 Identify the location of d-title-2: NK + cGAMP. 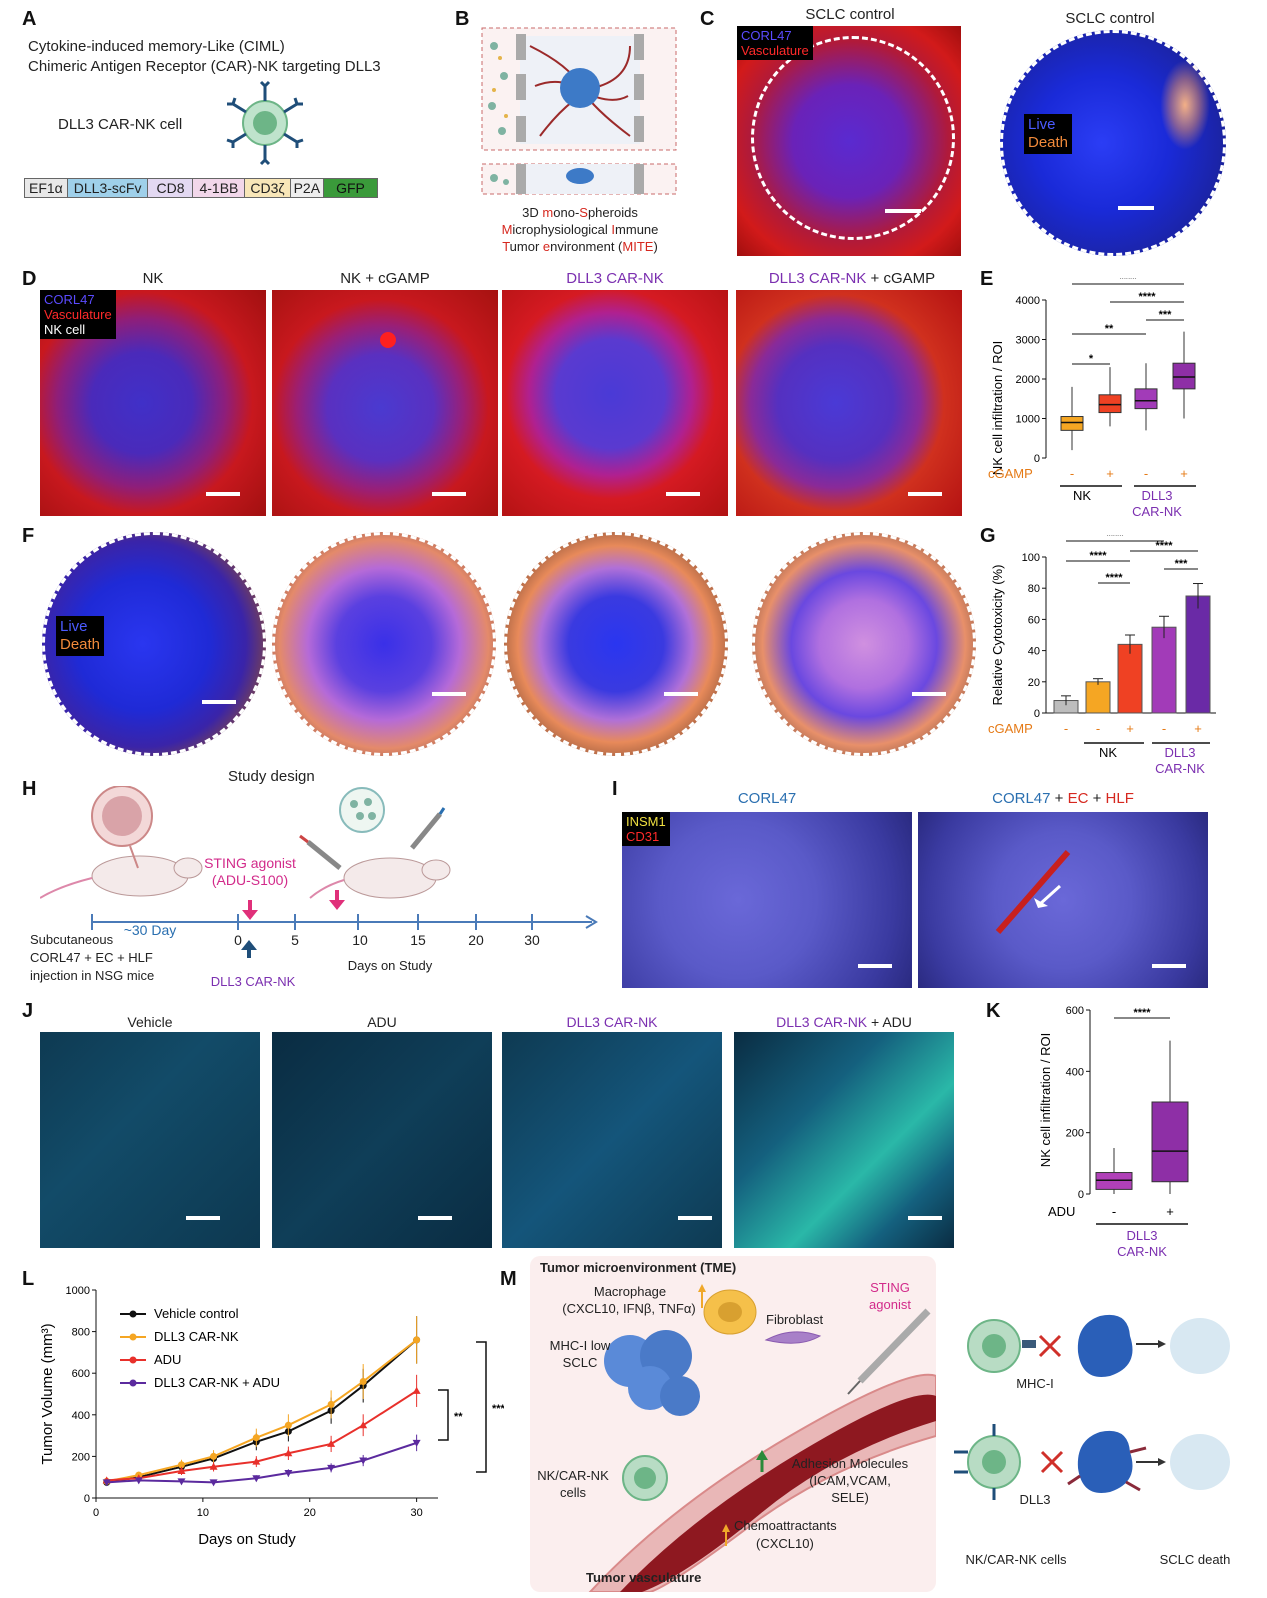
(385, 278).